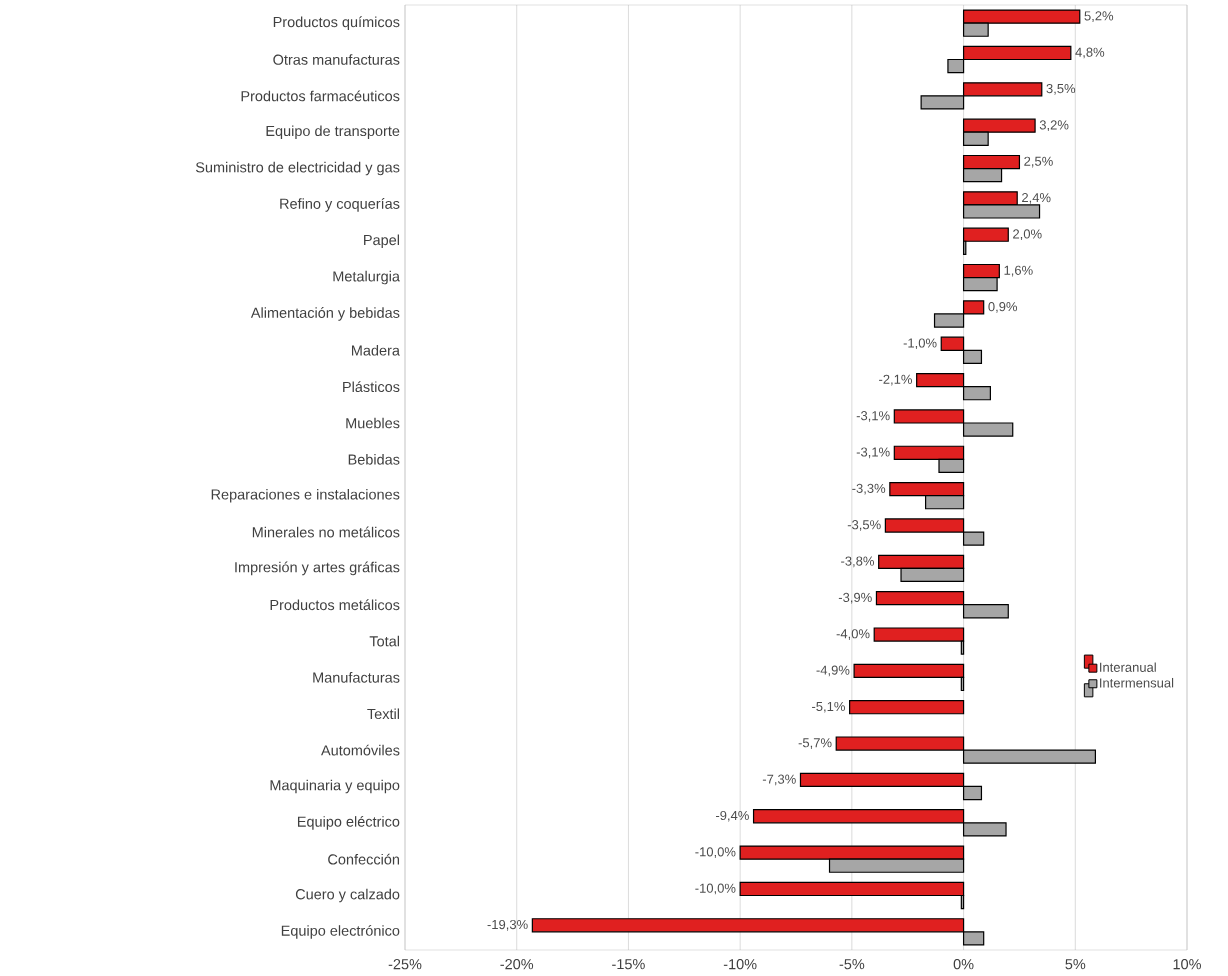  What do you see at coordinates (815, 743) in the screenshot?
I see `data-label: -5,7%` at bounding box center [815, 743].